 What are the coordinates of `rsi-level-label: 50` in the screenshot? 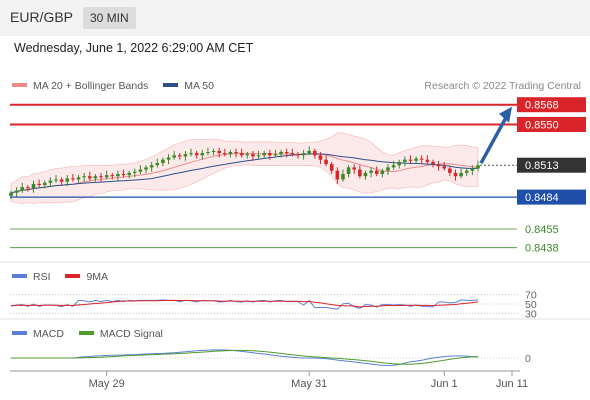 It's located at (531, 305).